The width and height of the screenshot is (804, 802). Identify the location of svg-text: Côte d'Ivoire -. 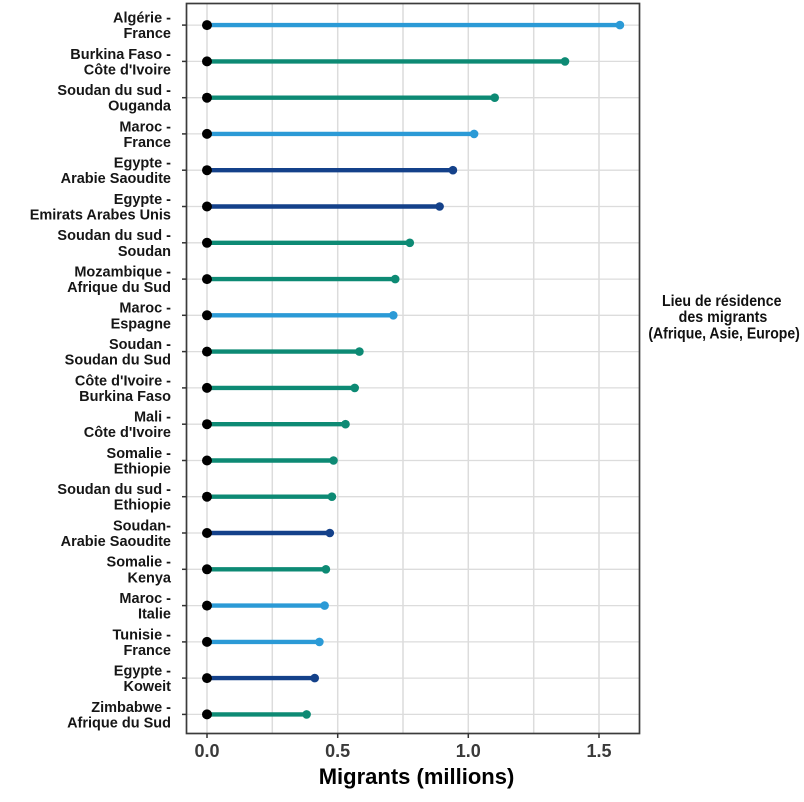
(123, 381).